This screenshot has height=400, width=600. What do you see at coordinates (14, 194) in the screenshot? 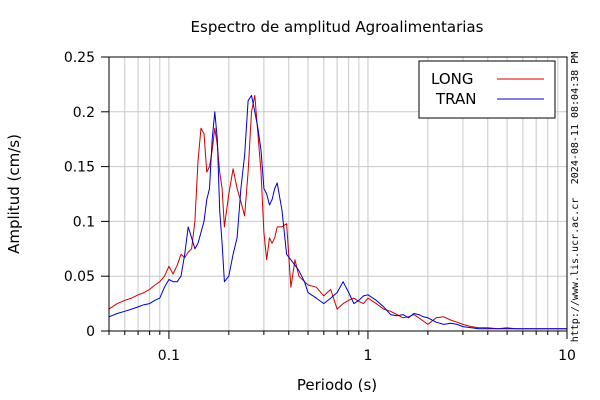
I see `y-axis-label: Amplitud (cm/s)` at bounding box center [14, 194].